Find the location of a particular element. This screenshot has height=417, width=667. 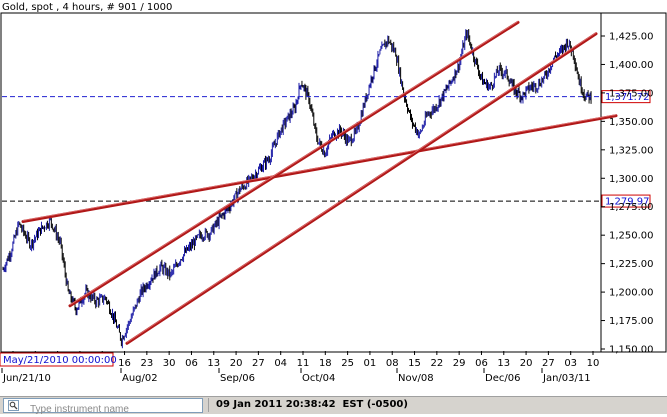

y-tick-label: 1,175.00 is located at coordinates (631, 321).